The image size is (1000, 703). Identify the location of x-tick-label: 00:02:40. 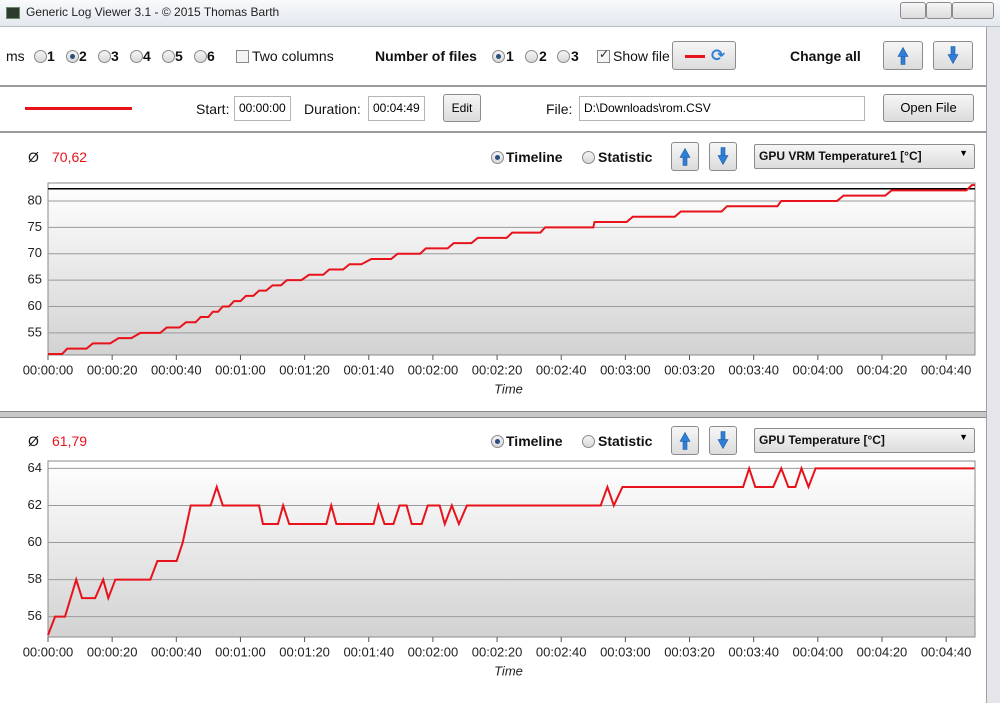
(561, 651).